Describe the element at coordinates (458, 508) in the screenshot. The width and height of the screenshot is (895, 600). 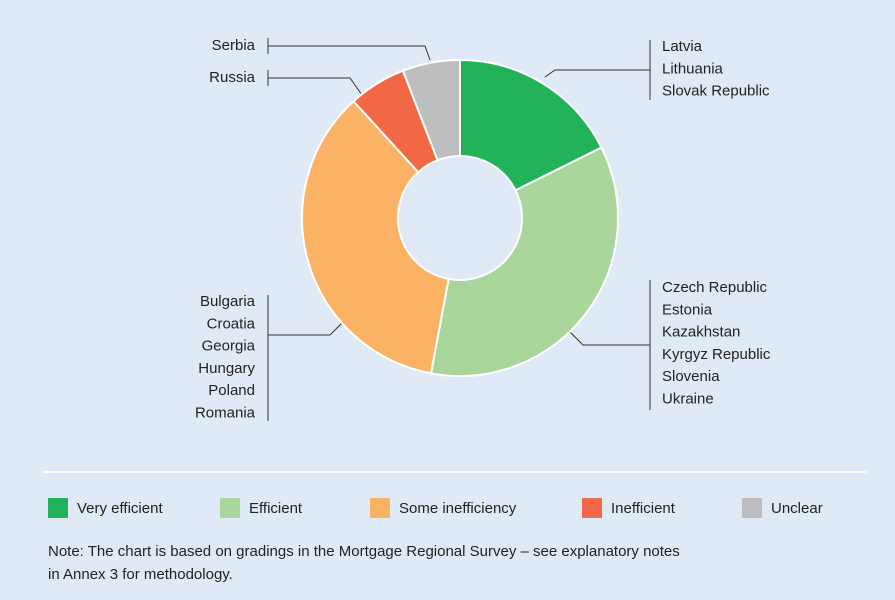
I see `legend-label: Some inefficiency` at that location.